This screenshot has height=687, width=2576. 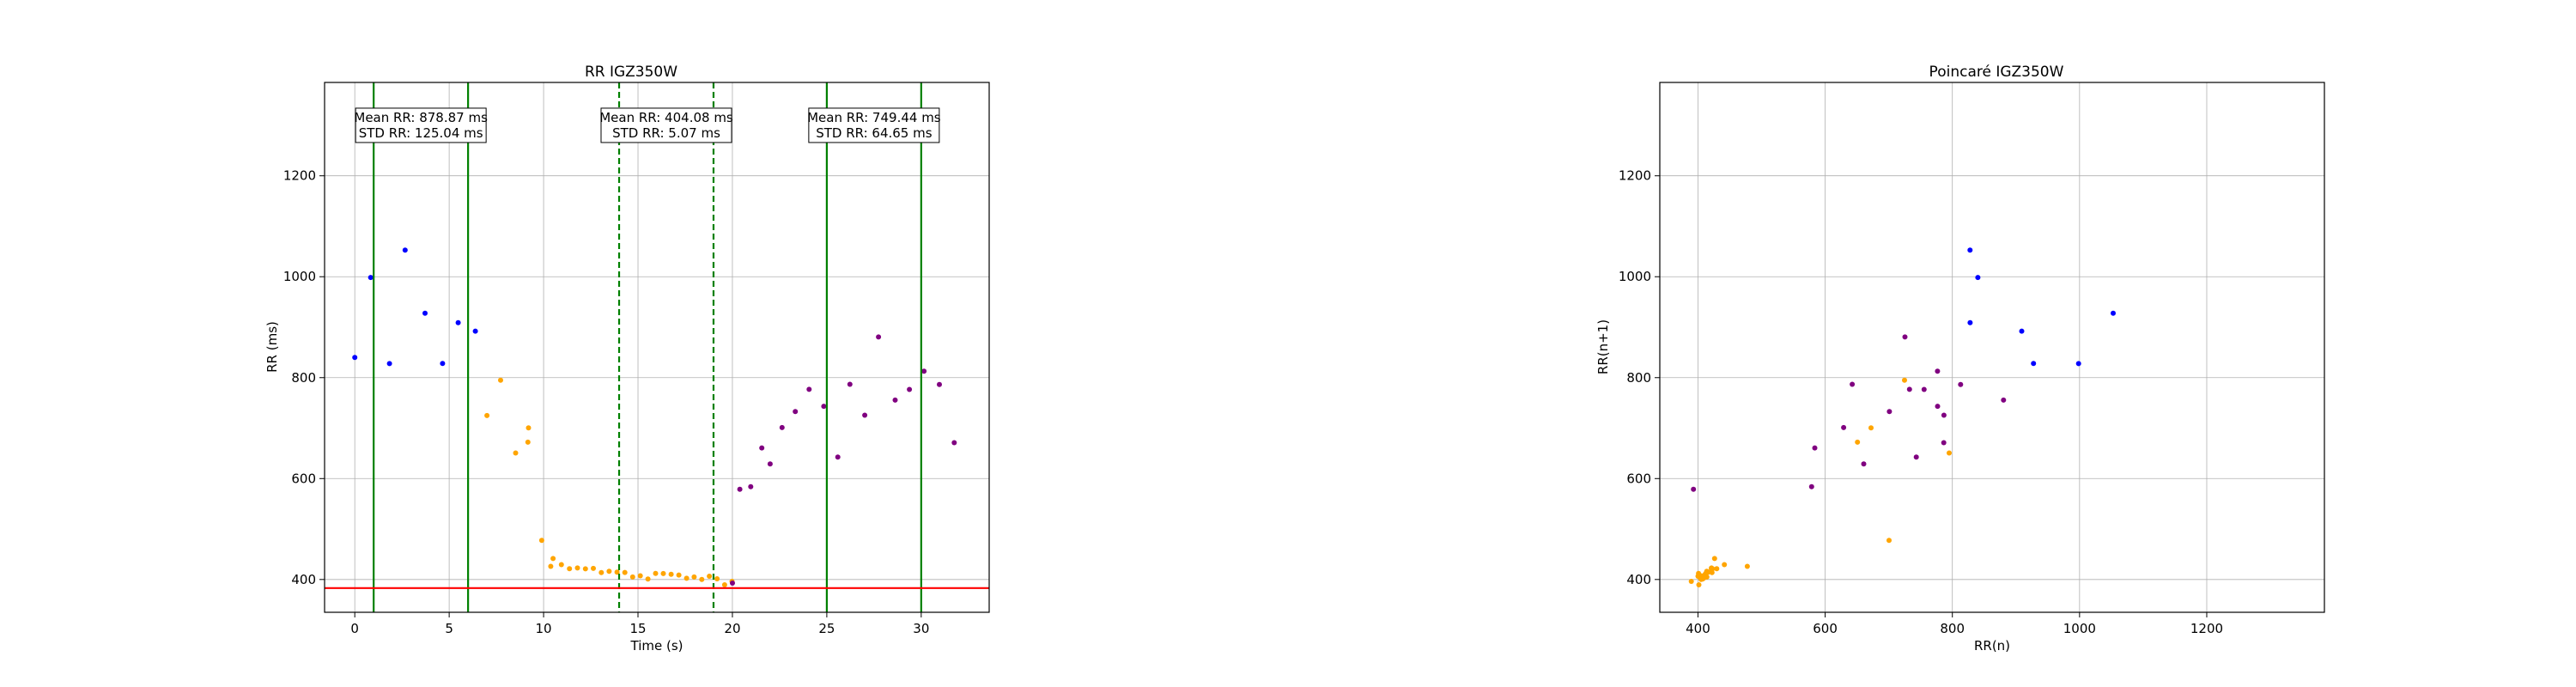 What do you see at coordinates (1997, 72) in the screenshot?
I see `chart-title: Poincaré IGZ350W` at bounding box center [1997, 72].